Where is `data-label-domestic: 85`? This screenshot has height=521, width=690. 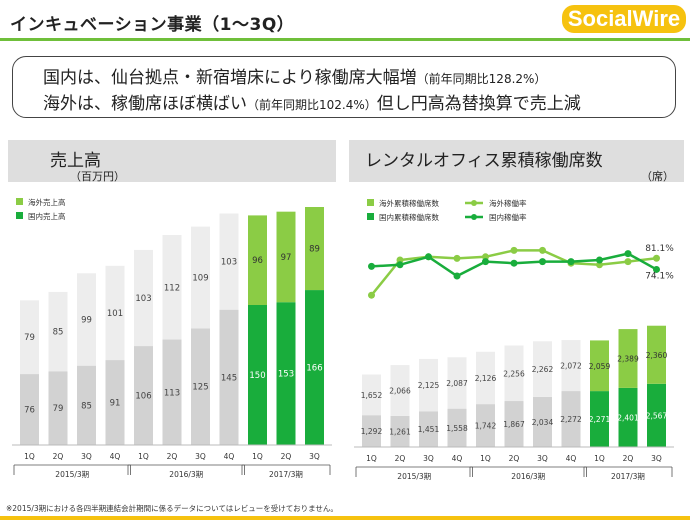 data-label-domestic: 85 is located at coordinates (86, 406).